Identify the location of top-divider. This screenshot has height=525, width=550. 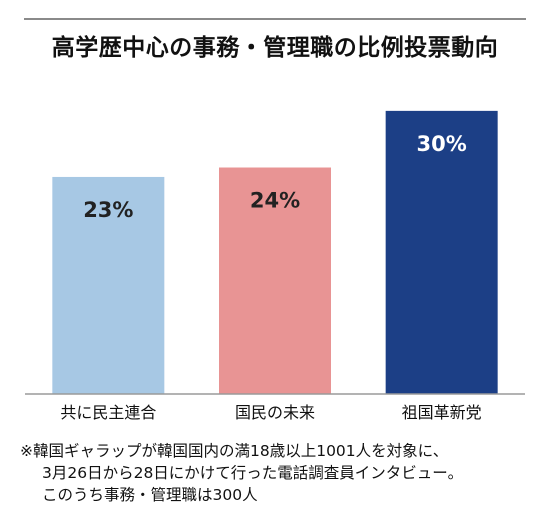
(275, 19).